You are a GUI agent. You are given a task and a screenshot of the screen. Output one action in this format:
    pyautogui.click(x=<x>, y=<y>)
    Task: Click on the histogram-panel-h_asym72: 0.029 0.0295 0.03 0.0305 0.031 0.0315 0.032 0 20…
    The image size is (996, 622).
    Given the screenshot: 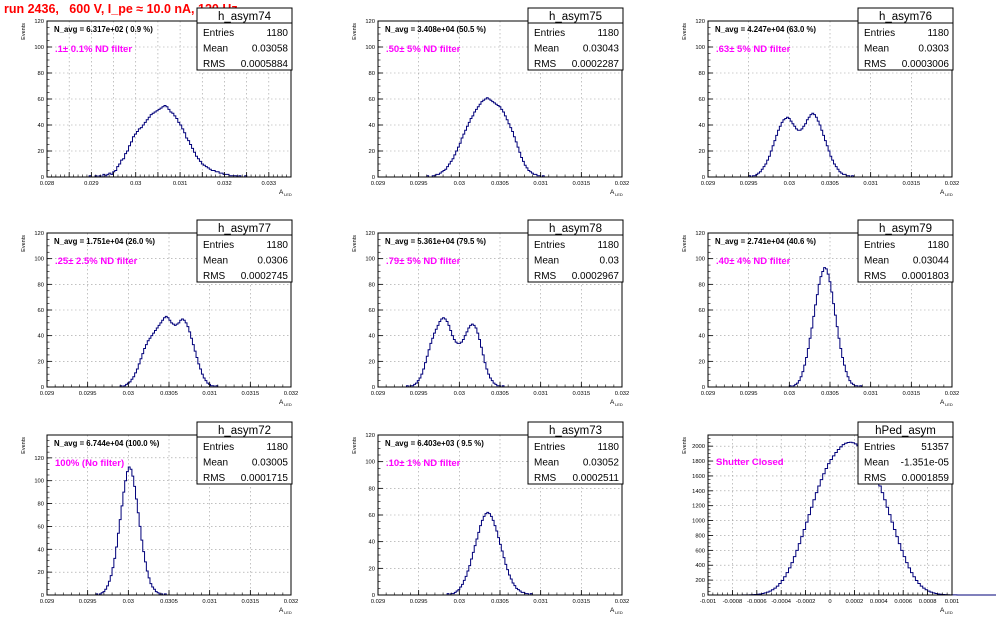 What is the action you would take?
    pyautogui.click(x=160, y=518)
    